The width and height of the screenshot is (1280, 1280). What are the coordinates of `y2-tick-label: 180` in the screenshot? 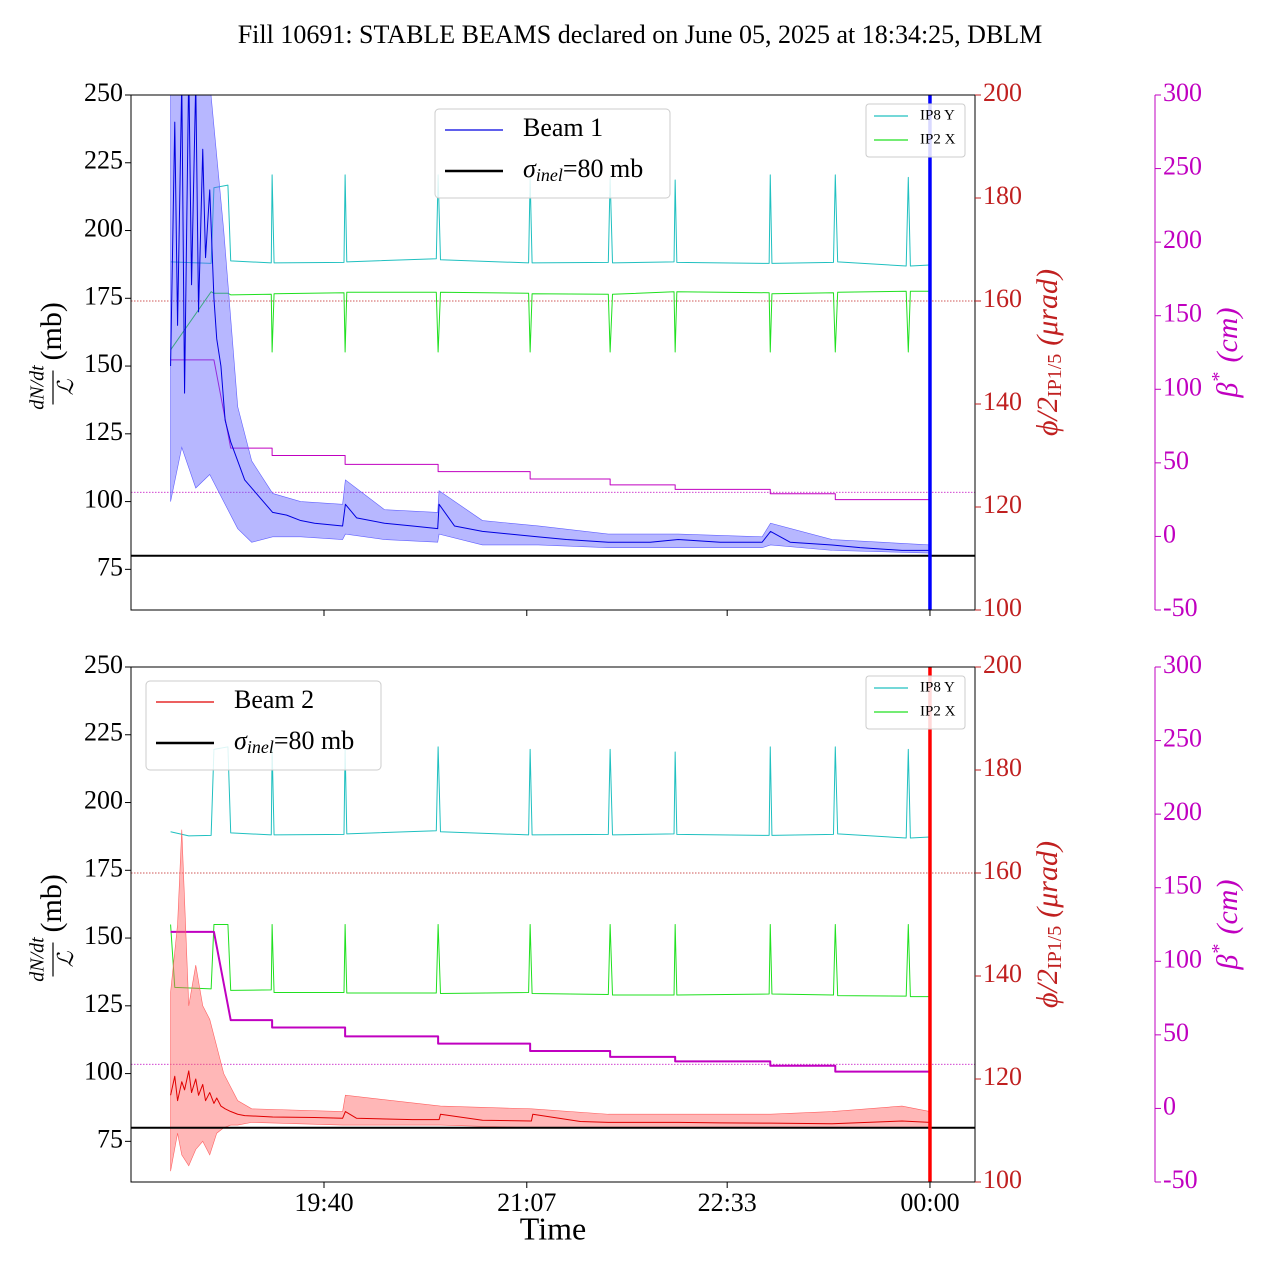 It's located at (1002, 195).